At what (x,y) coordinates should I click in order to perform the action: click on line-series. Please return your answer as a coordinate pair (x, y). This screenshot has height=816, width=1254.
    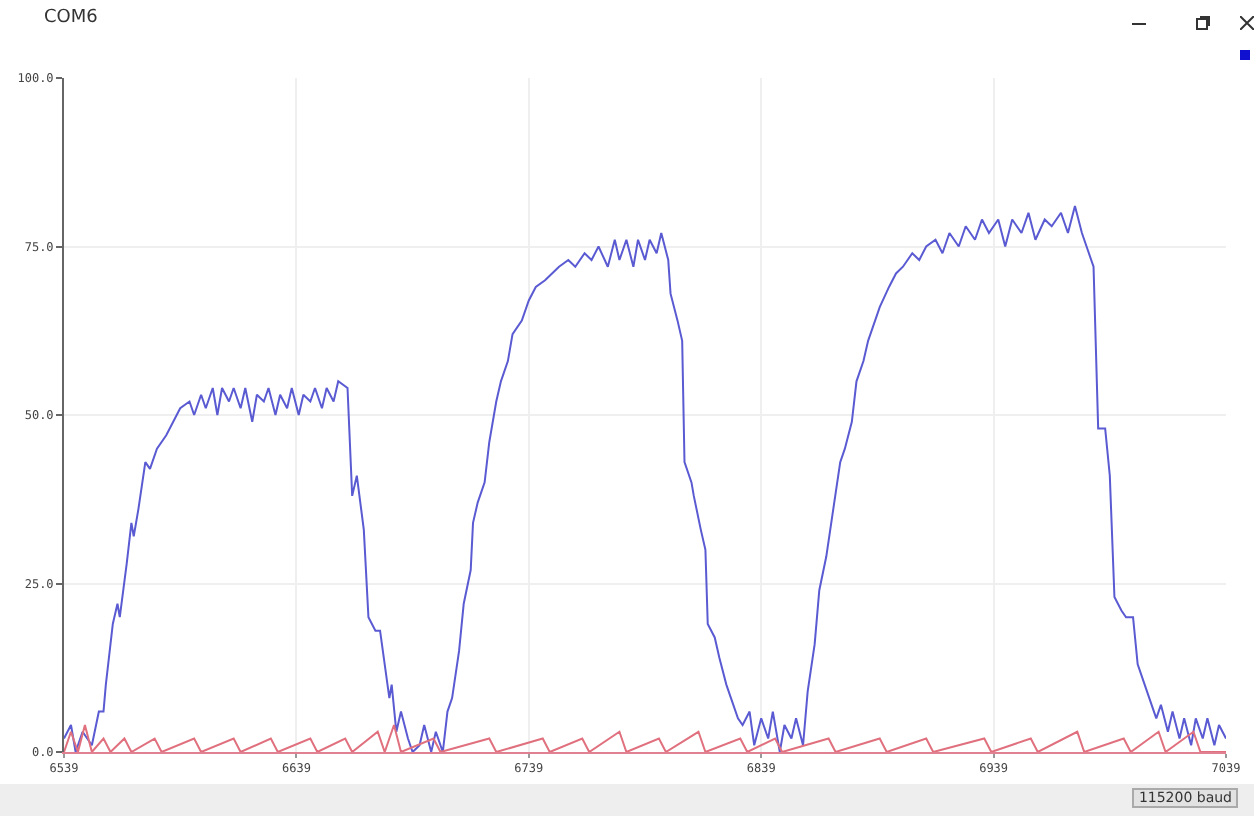
    Looking at the image, I should click on (645, 738).